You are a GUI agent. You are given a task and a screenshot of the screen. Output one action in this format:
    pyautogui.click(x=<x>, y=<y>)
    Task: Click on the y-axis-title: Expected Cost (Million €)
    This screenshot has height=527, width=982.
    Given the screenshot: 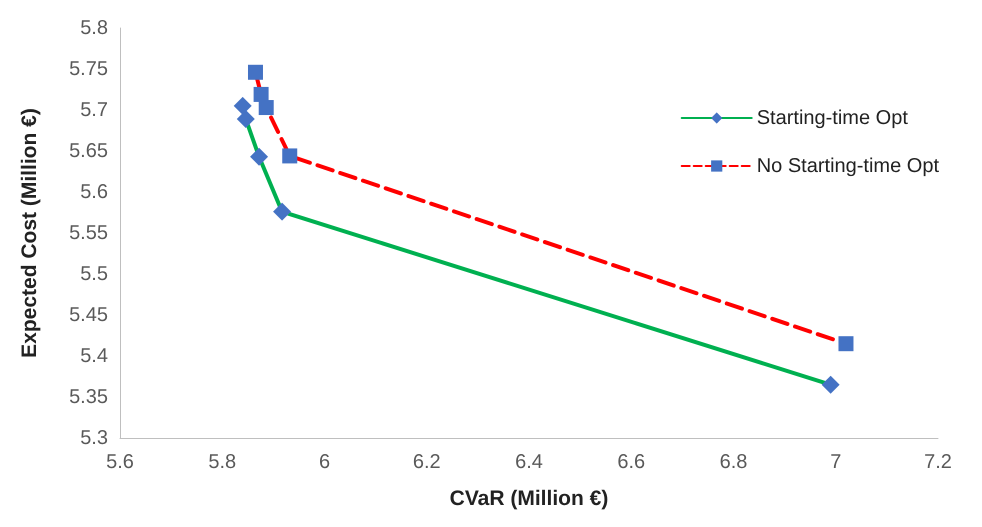 What is the action you would take?
    pyautogui.click(x=29, y=233)
    